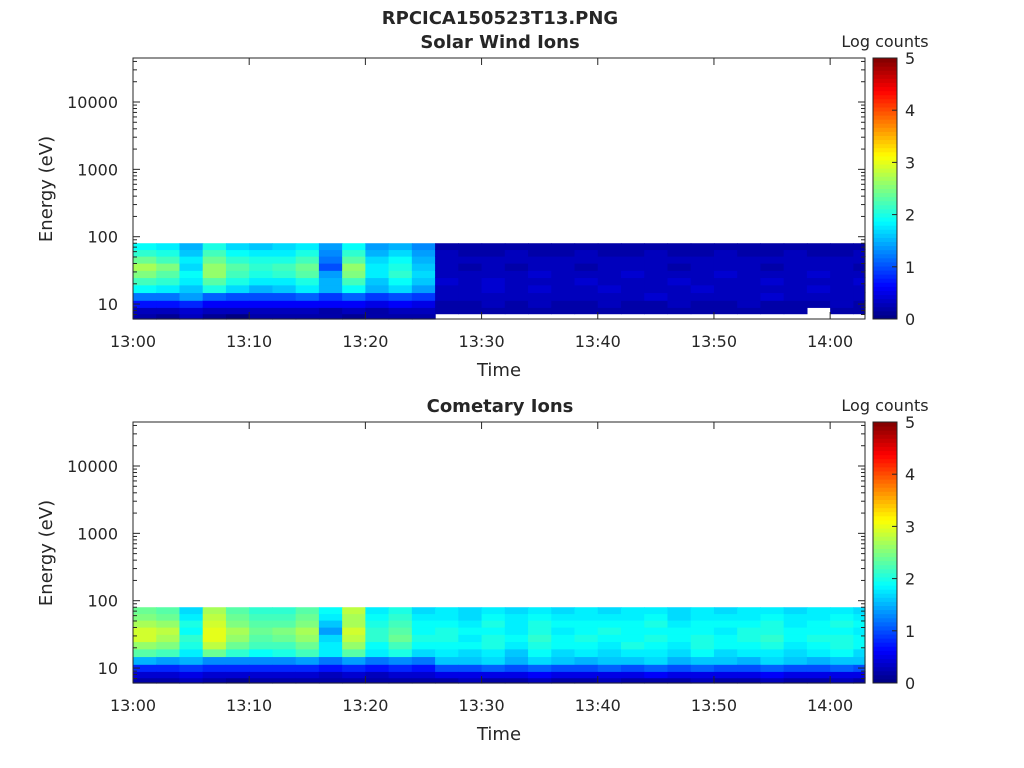 The width and height of the screenshot is (1024, 768). Describe the element at coordinates (884, 41) in the screenshot. I see `colorbar-label: Log counts` at that location.